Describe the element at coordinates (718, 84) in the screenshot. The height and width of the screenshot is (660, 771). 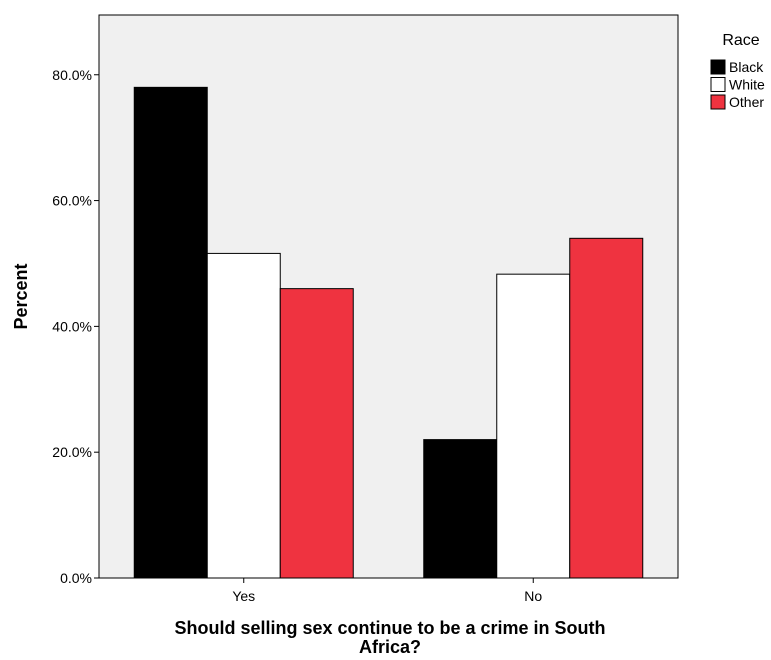
I see `legend-swatch-white` at that location.